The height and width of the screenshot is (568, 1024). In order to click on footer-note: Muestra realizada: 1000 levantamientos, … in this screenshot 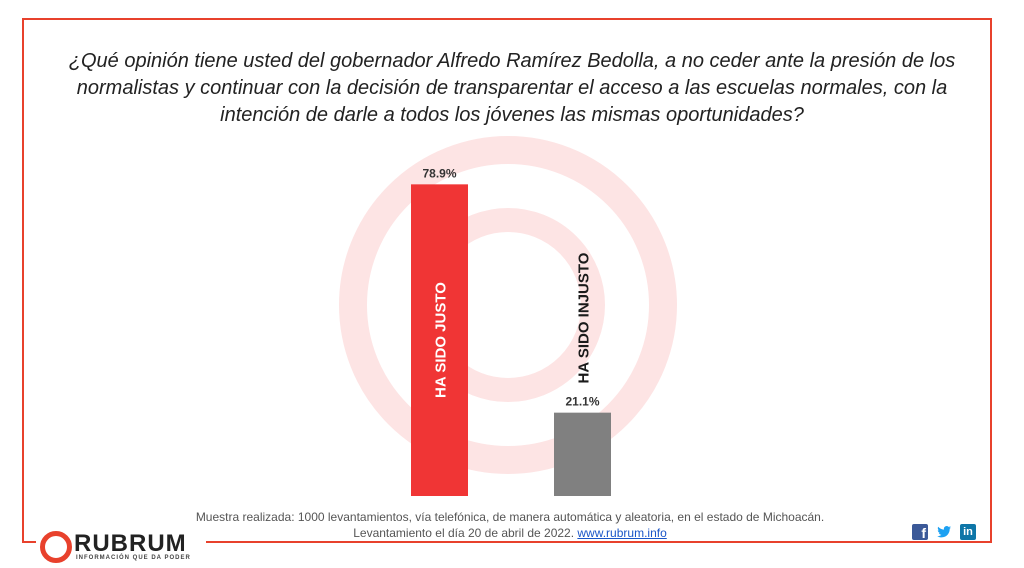, I will do `click(510, 525)`.